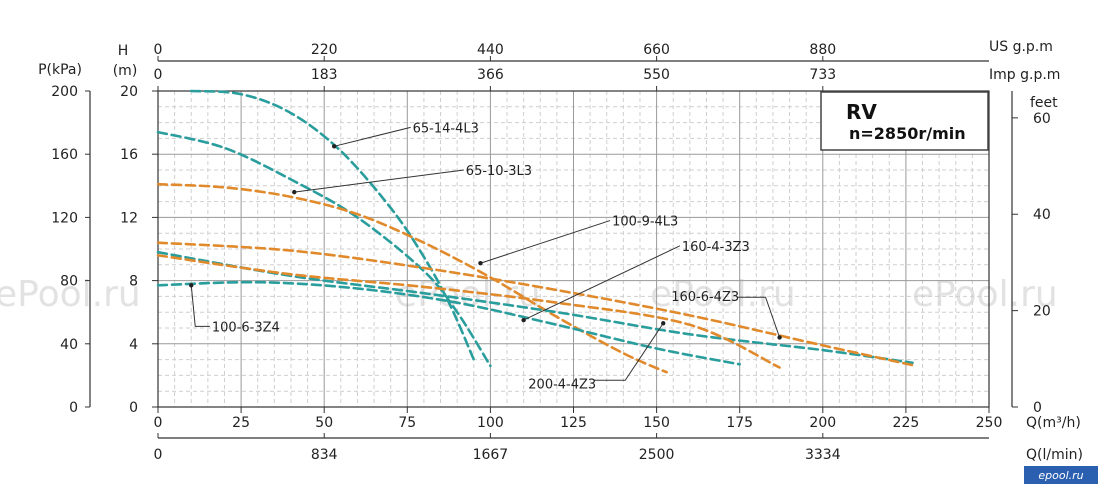  Describe the element at coordinates (133, 282) in the screenshot. I see `y-head-tick-label: 8` at that location.